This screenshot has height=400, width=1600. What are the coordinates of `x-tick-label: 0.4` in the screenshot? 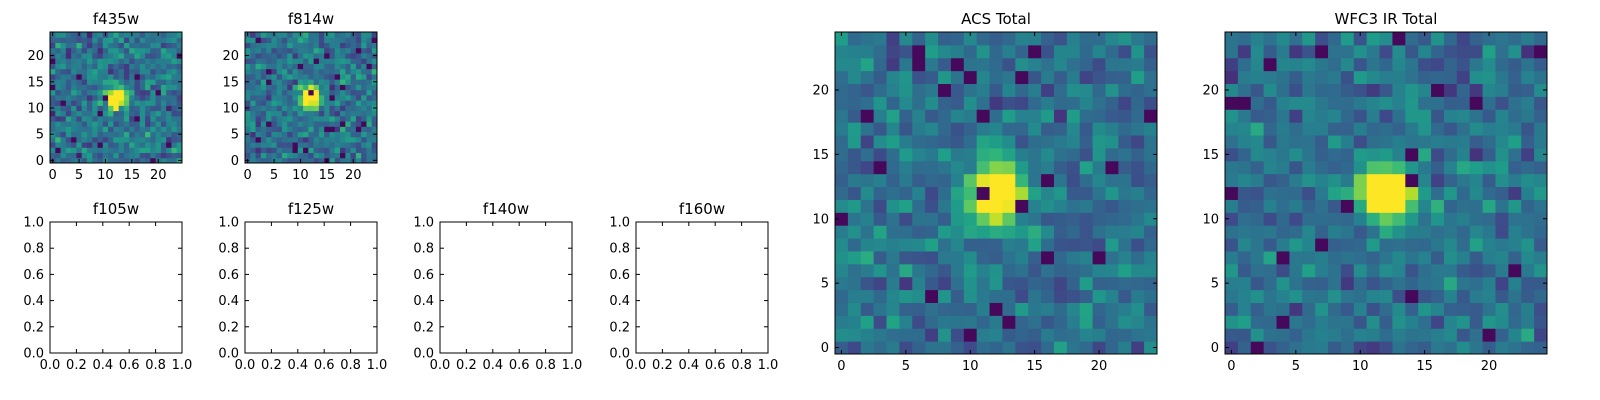 It's located at (688, 365).